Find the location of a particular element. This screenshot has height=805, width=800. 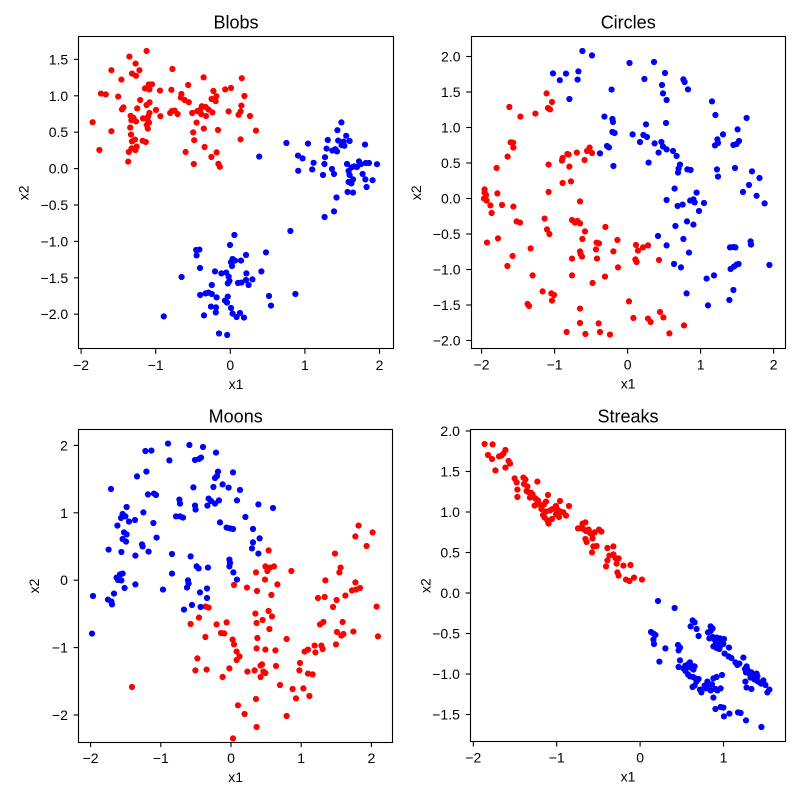

svg-text: Circles is located at coordinates (628, 22).